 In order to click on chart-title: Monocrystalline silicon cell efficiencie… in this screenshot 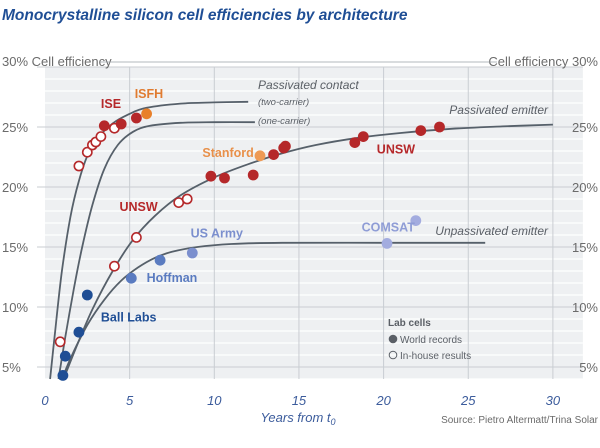, I will do `click(205, 15)`.